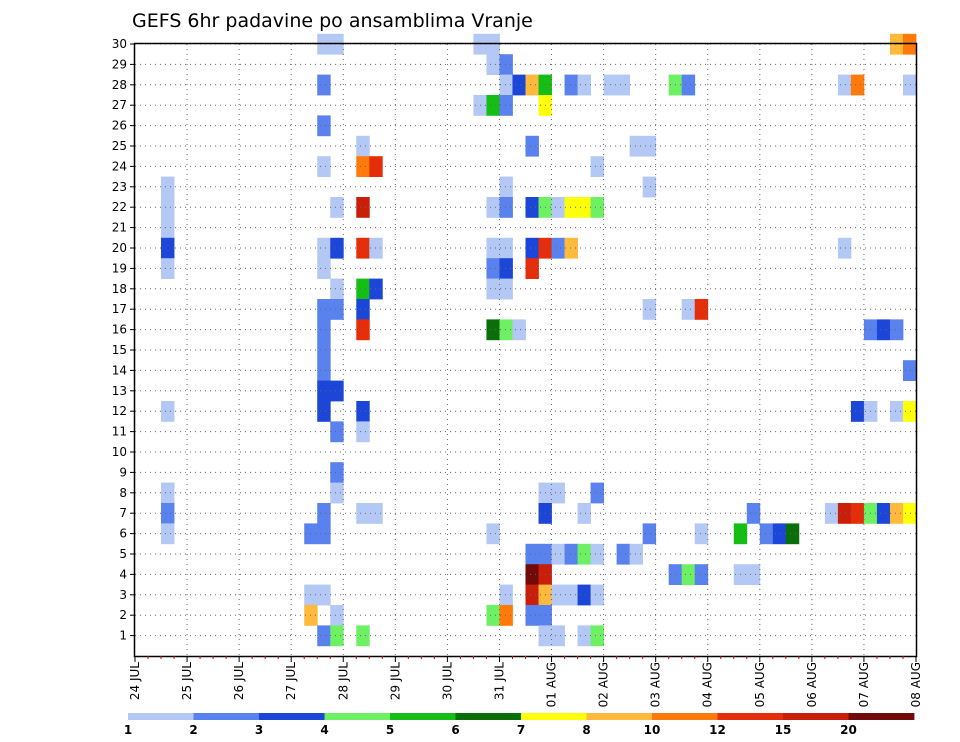 This screenshot has height=742, width=960. What do you see at coordinates (499, 681) in the screenshot?
I see `x-tick-label-7: 31 JUL` at bounding box center [499, 681].